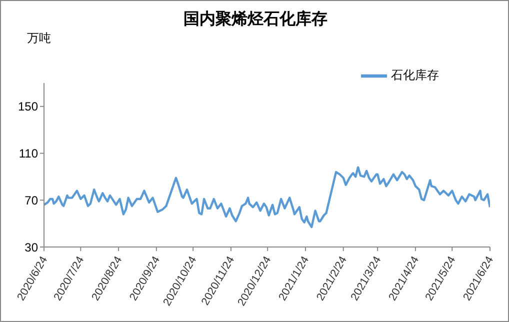 The image size is (509, 322). What do you see at coordinates (39, 38) in the screenshot?
I see `y-axis-title: 万吨` at bounding box center [39, 38].